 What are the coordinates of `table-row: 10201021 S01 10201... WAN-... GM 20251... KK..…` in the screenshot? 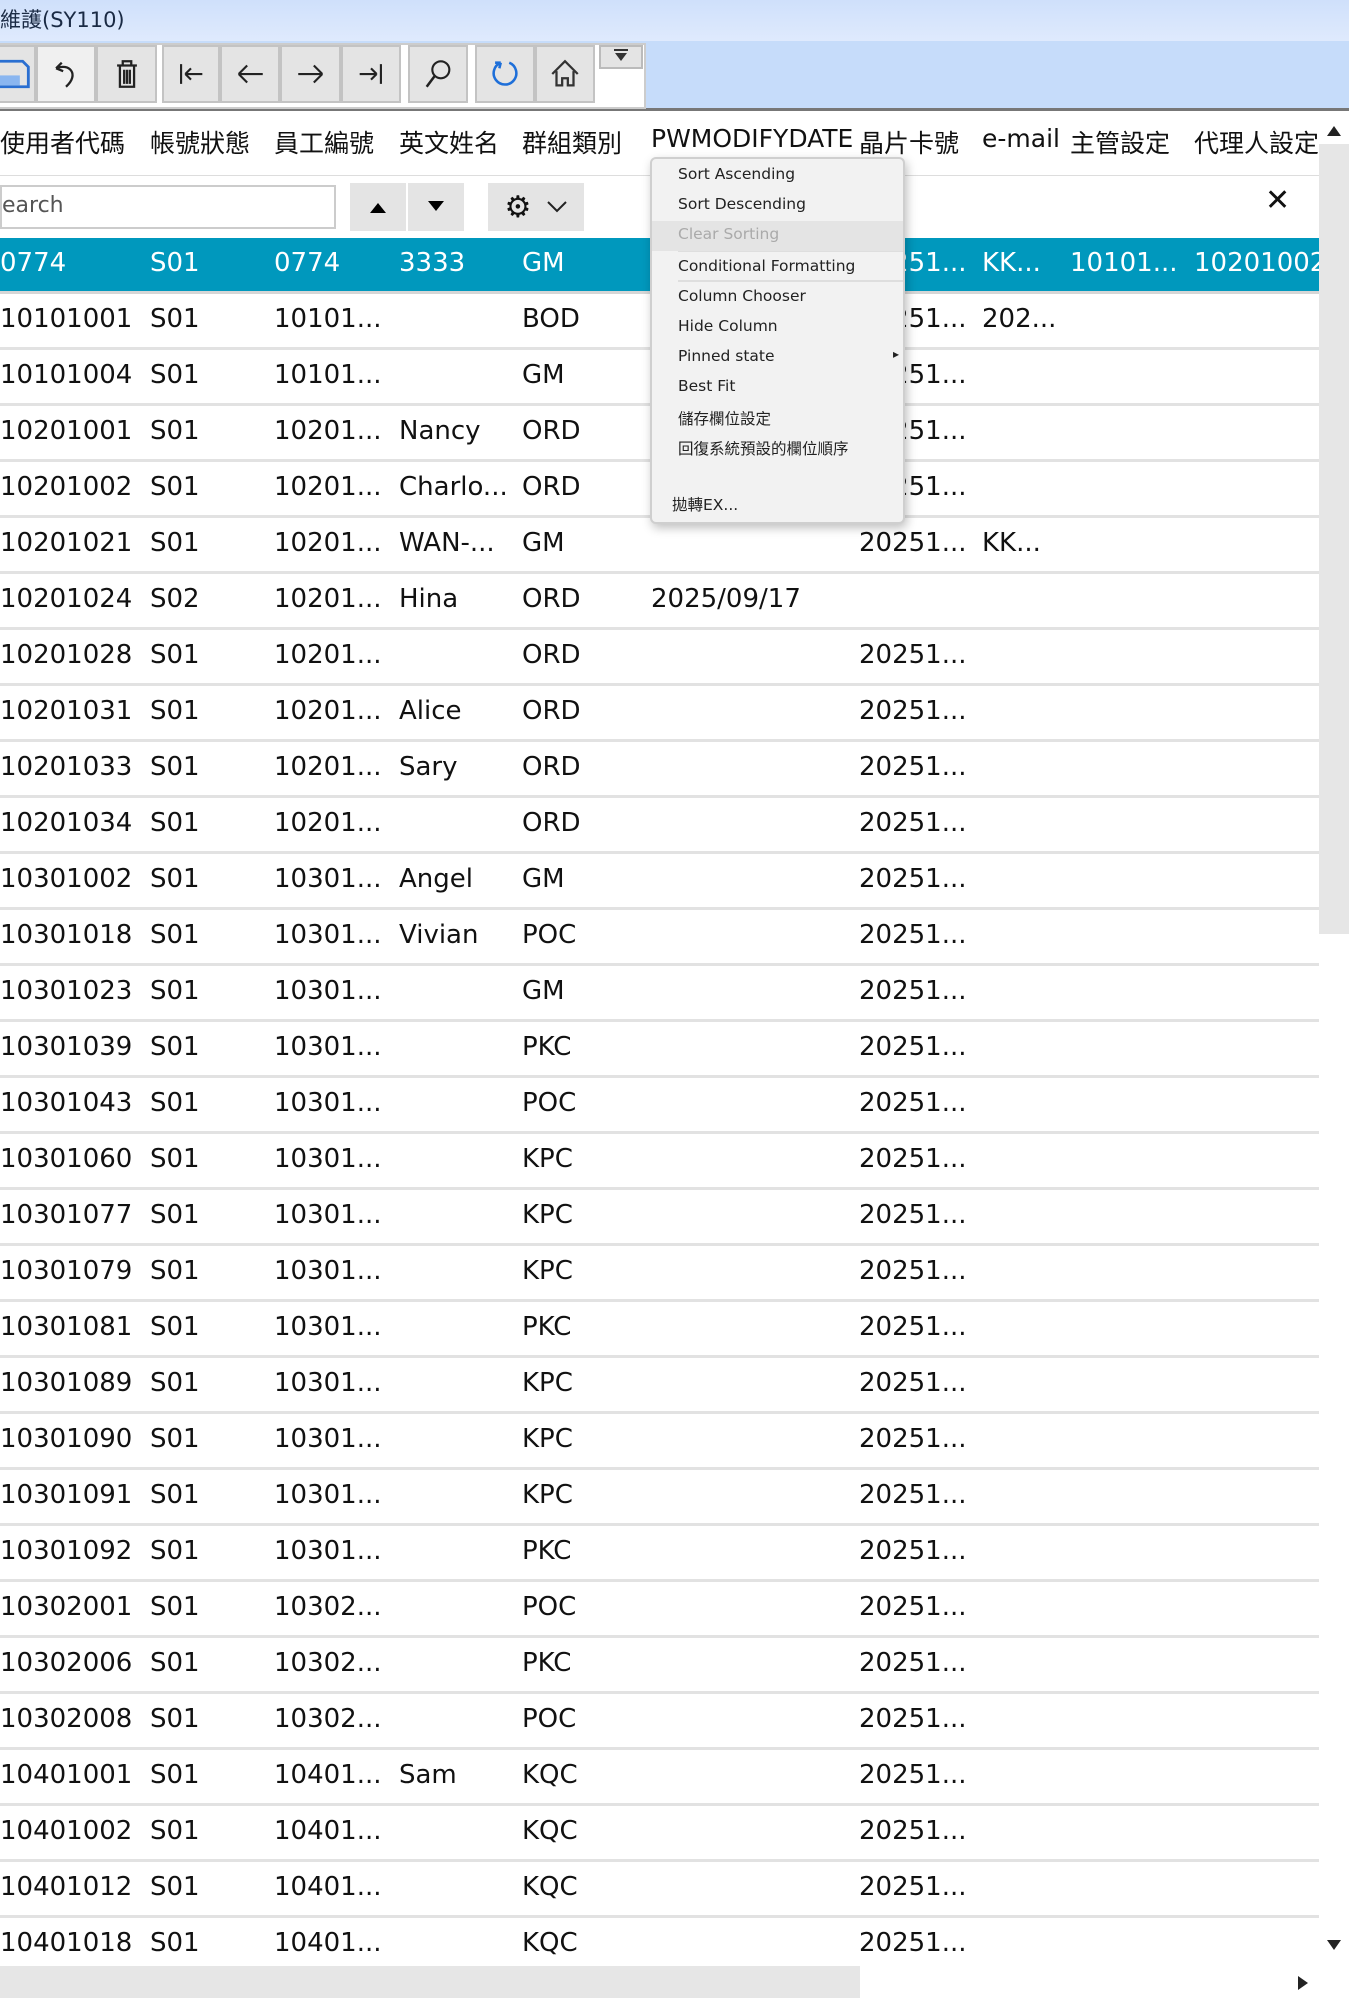 It's located at (659, 546).